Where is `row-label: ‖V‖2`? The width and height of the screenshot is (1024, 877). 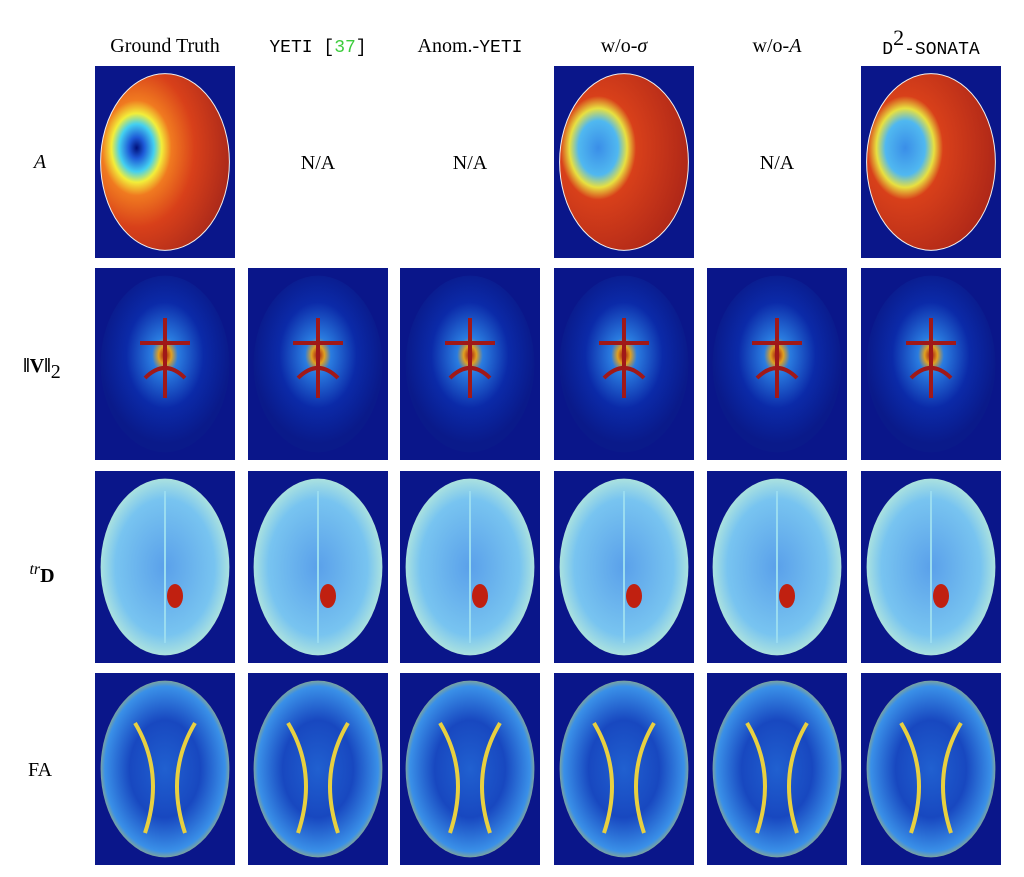
row-label: ‖V‖2 is located at coordinates (41, 369).